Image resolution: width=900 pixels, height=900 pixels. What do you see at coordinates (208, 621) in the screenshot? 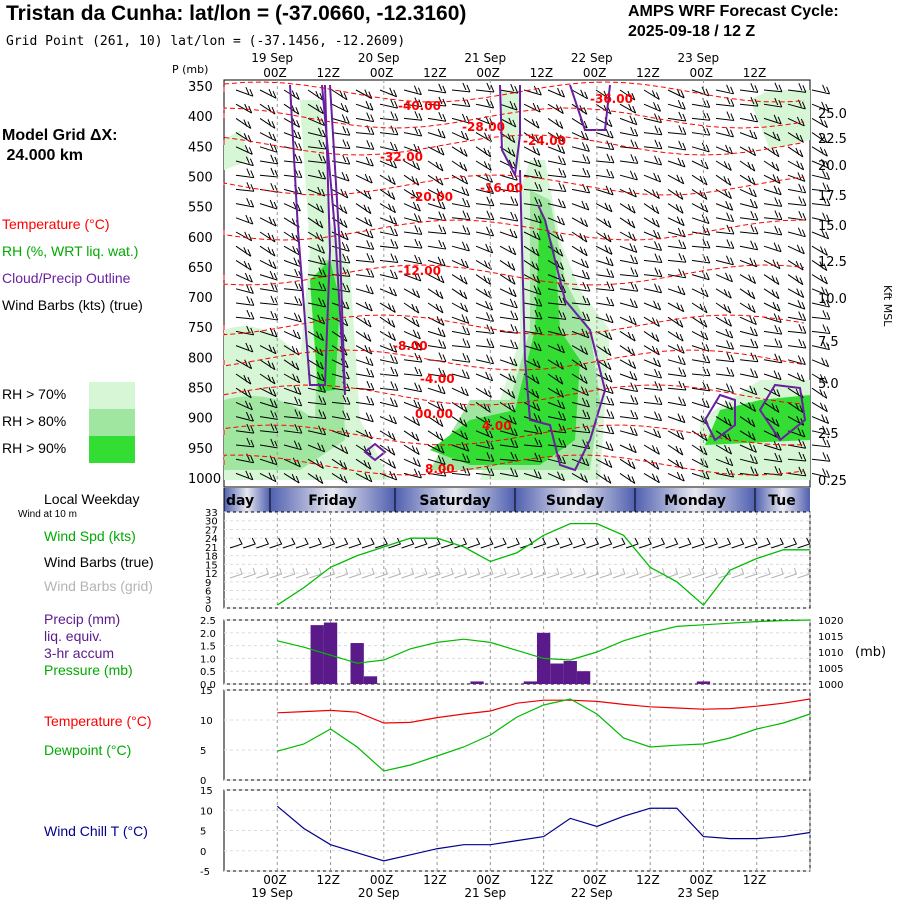
I see `precip-tick-label: 2.5` at bounding box center [208, 621].